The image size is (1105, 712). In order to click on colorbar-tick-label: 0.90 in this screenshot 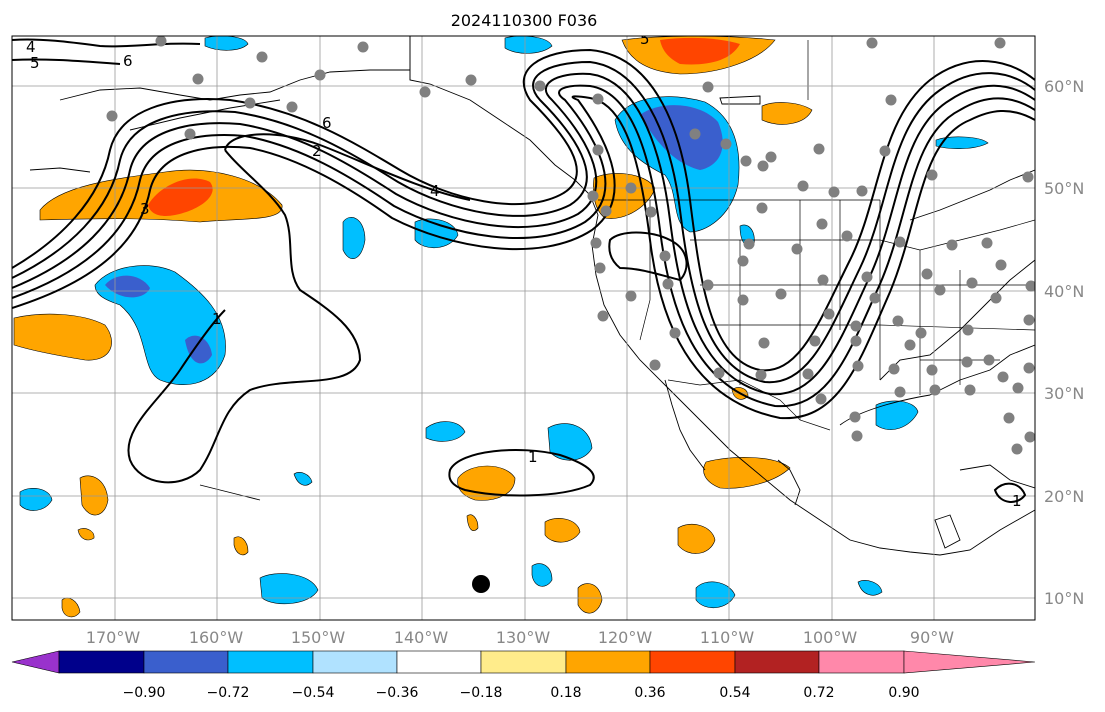, I will do `click(903, 693)`.